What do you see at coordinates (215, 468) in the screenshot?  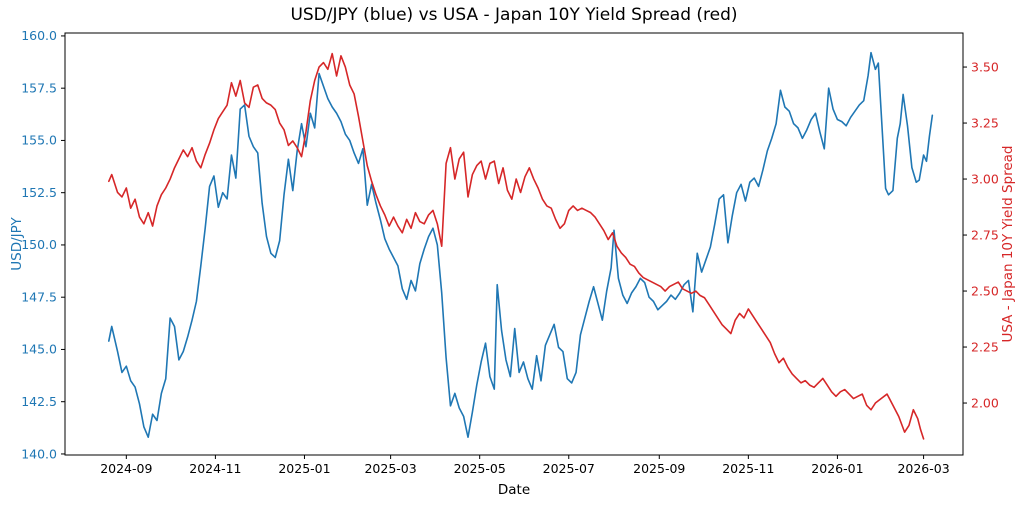 I see `x-tick-label: 2024-11` at bounding box center [215, 468].